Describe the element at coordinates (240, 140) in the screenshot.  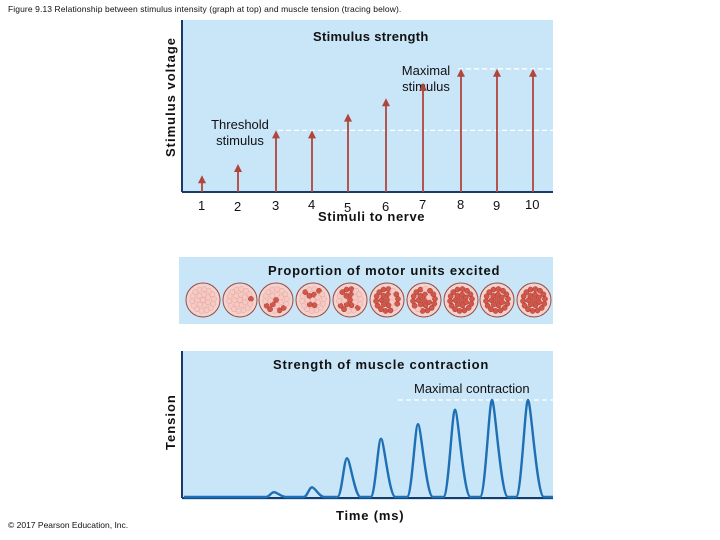
I see `threshold-stimulus-label-line2: stimulus` at that location.